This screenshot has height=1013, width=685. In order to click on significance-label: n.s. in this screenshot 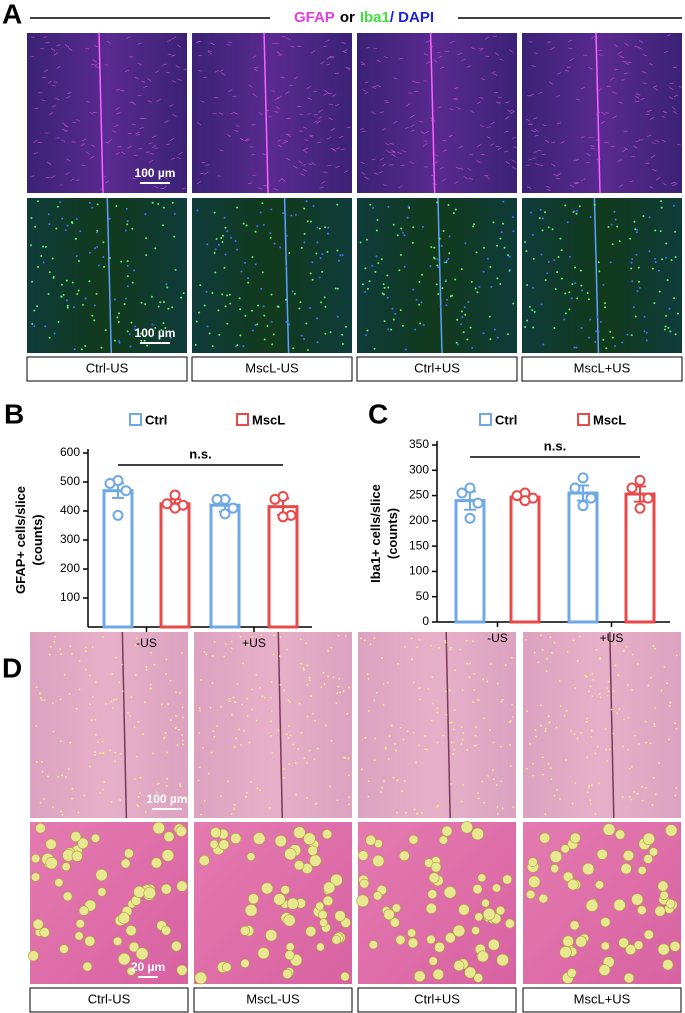, I will do `click(200, 453)`.